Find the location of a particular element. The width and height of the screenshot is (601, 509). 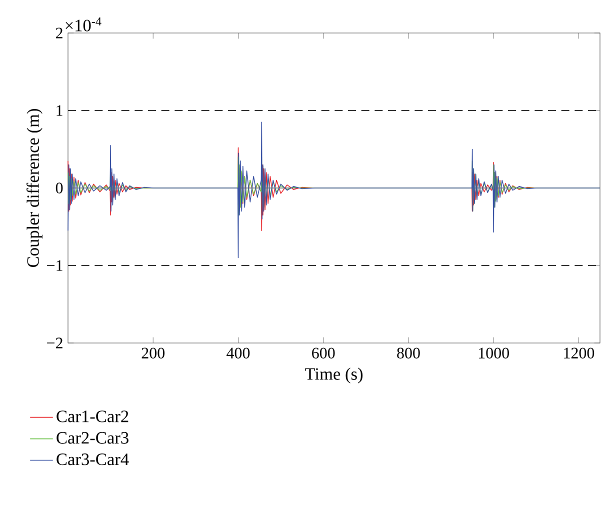

y-tick-label: −2 is located at coordinates (54, 343).